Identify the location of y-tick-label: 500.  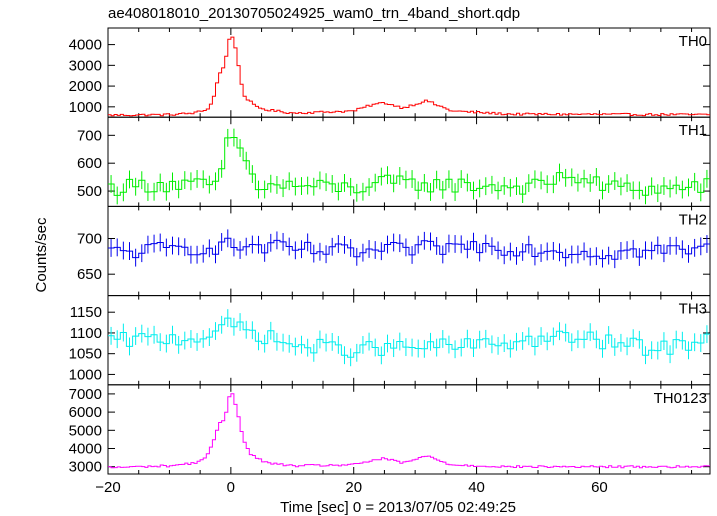
(89, 191).